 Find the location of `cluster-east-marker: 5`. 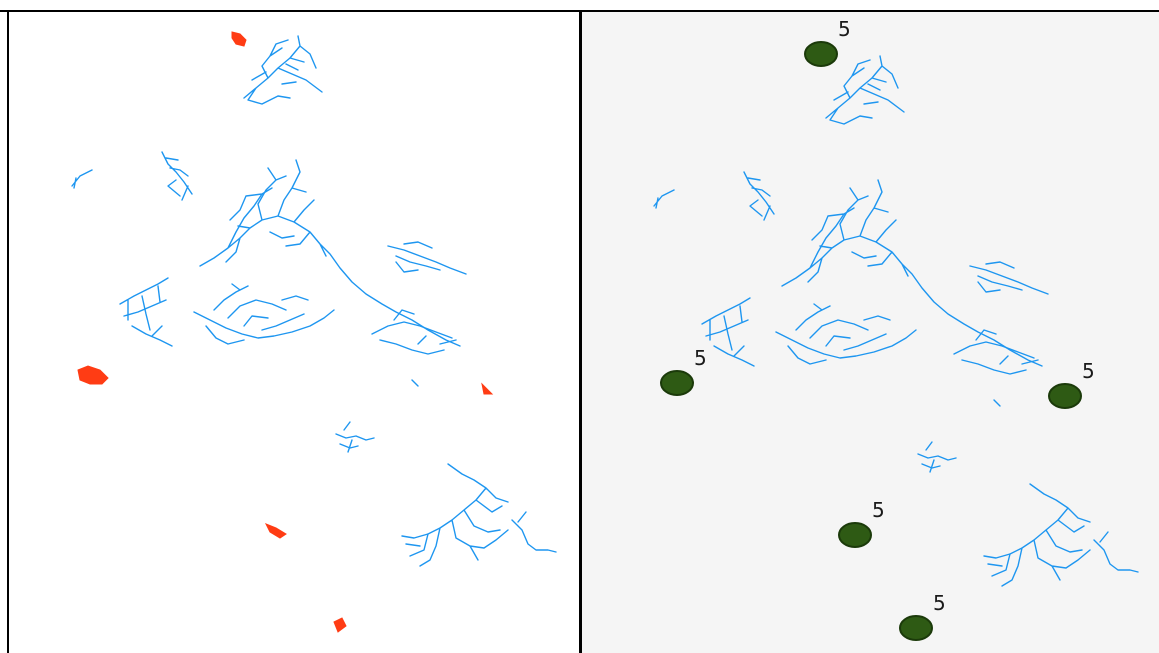

cluster-east-marker: 5 is located at coordinates (1071, 384).